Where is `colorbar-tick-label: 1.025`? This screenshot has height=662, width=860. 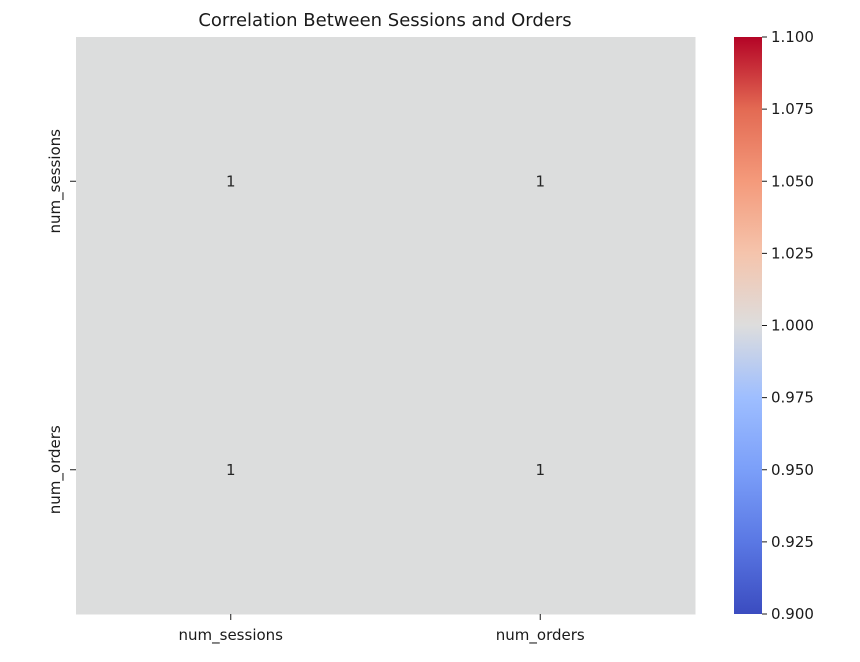
colorbar-tick-label: 1.025 is located at coordinates (792, 253).